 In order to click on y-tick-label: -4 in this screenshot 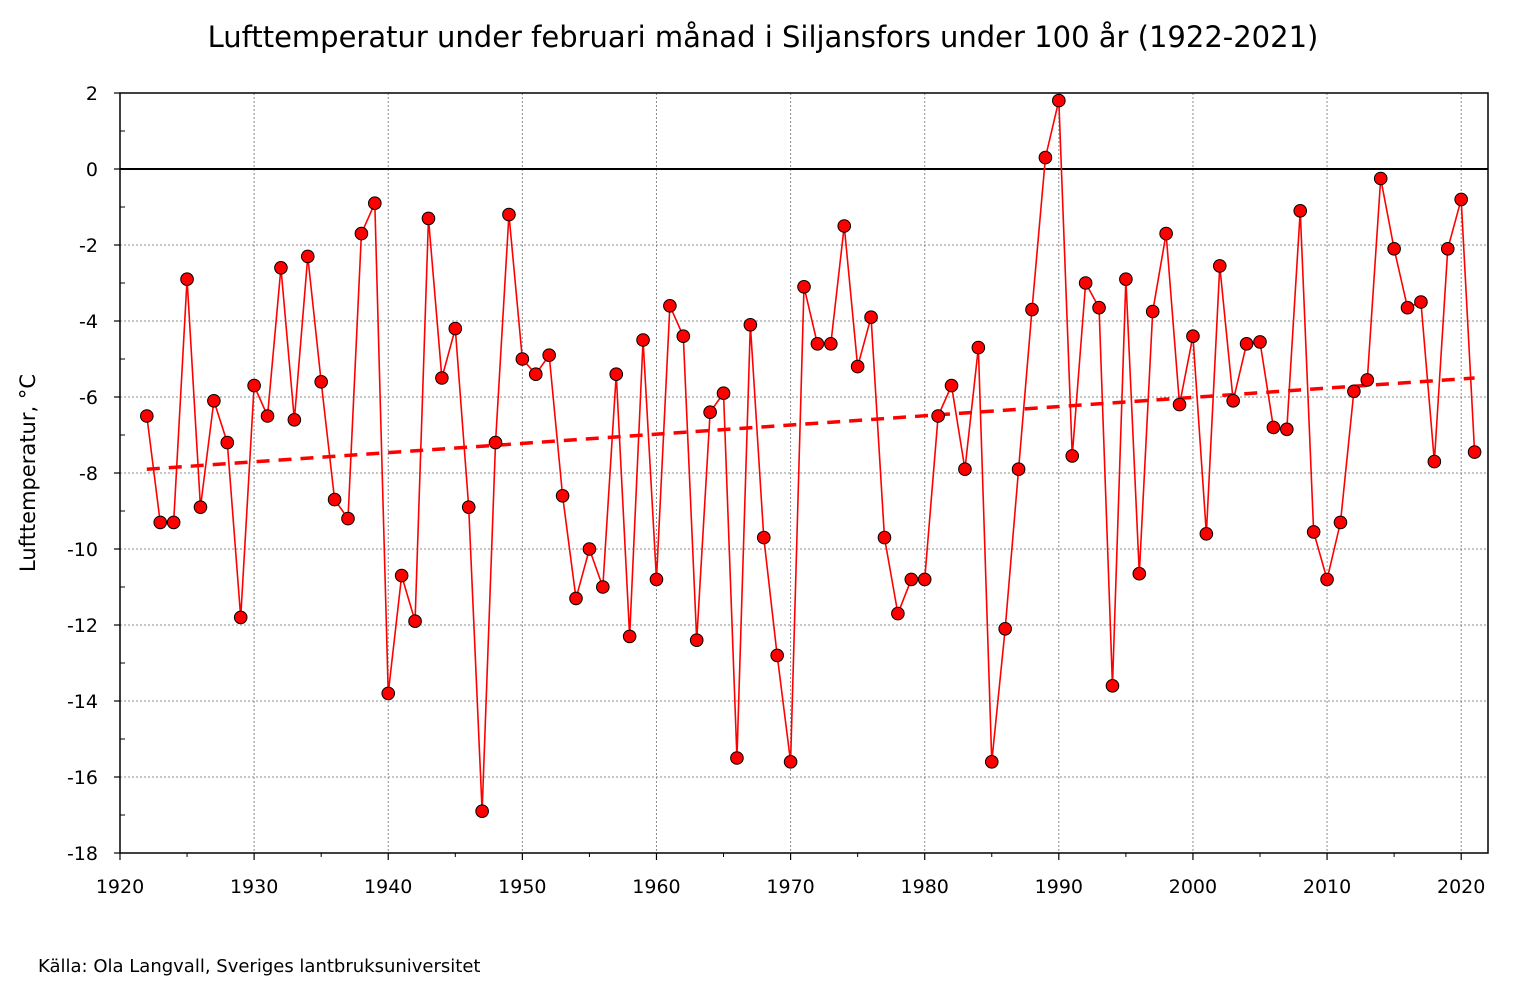, I will do `click(88, 322)`.